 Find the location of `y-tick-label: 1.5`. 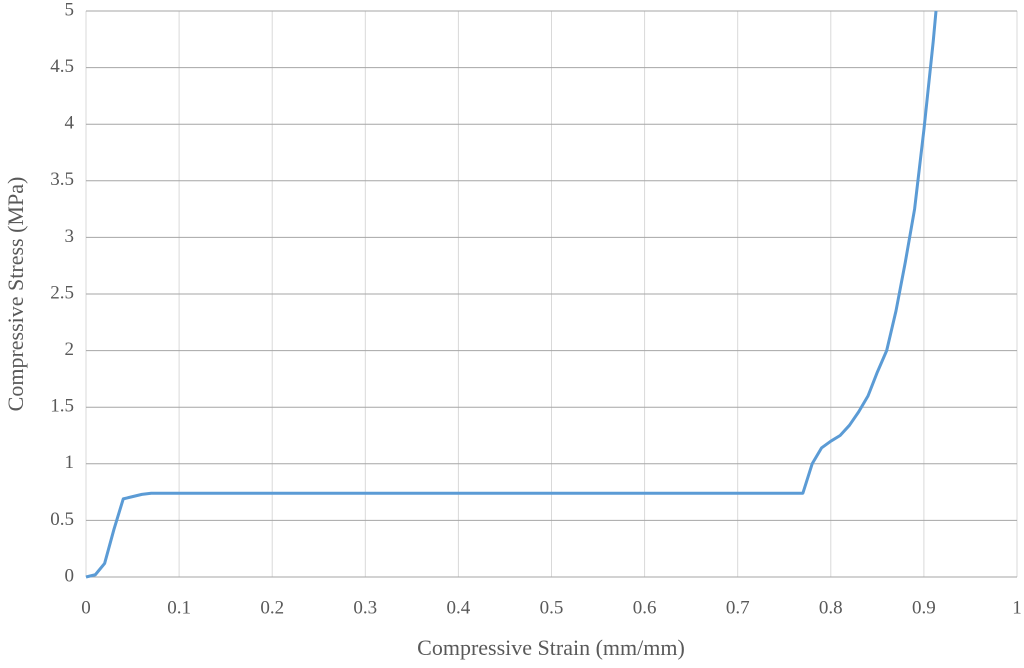

y-tick-label: 1.5 is located at coordinates (62, 406).